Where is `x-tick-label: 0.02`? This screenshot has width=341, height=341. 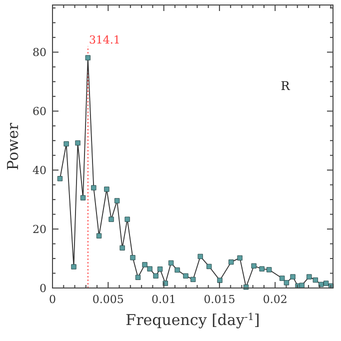 x-tick-label: 0.02 is located at coordinates (275, 299).